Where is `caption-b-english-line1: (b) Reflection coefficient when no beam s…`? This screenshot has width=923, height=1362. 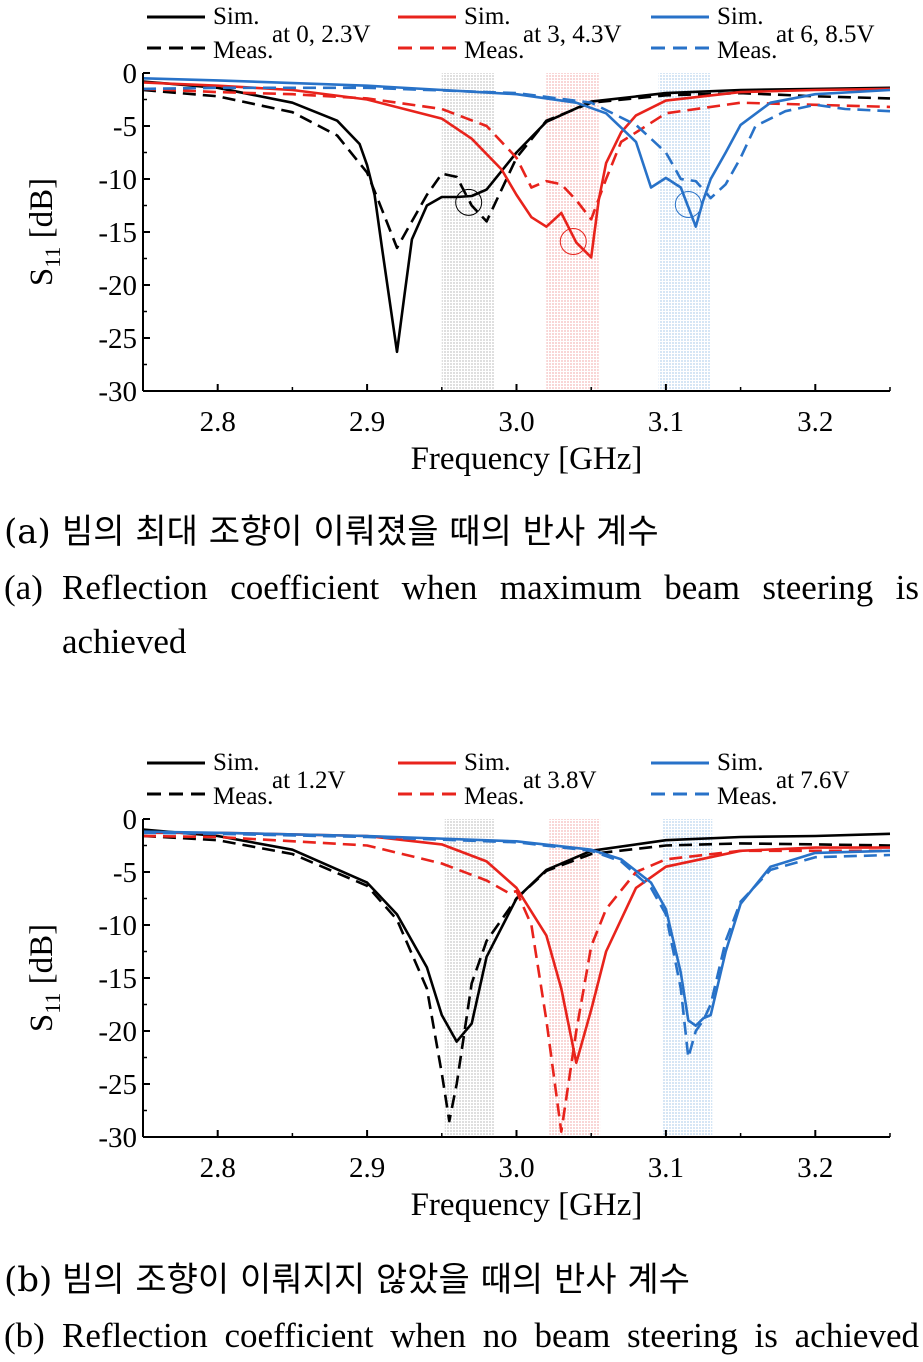 caption-b-english-line1: (b) Reflection coefficient when no beam s… is located at coordinates (461, 1336).